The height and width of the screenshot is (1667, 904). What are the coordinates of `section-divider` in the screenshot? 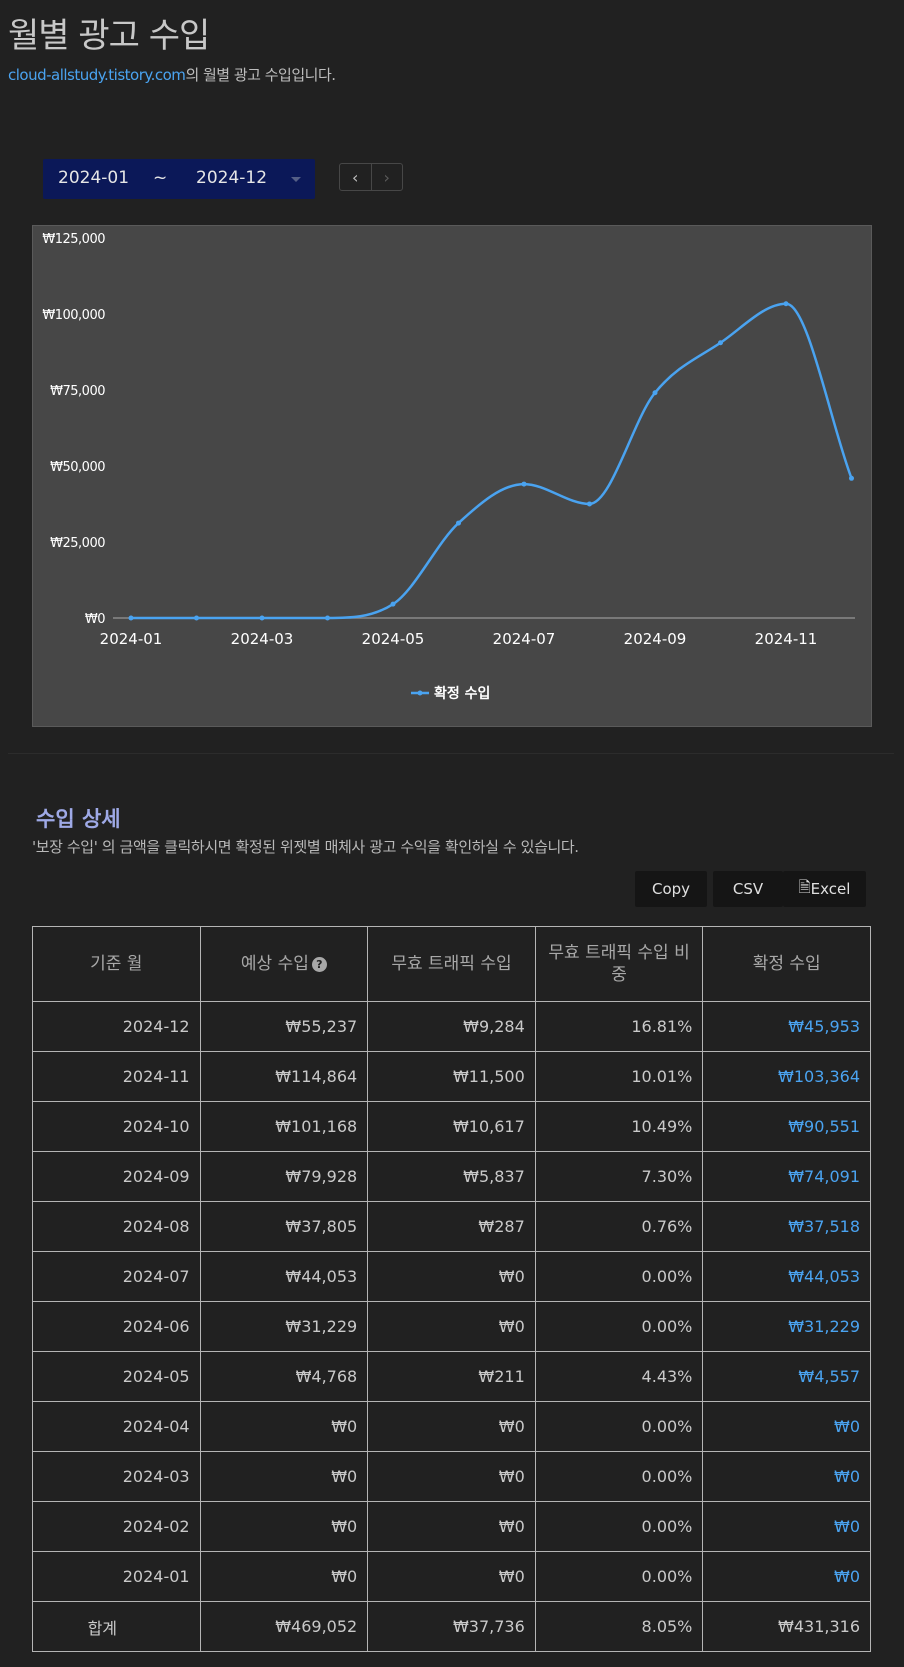 It's located at (451, 753).